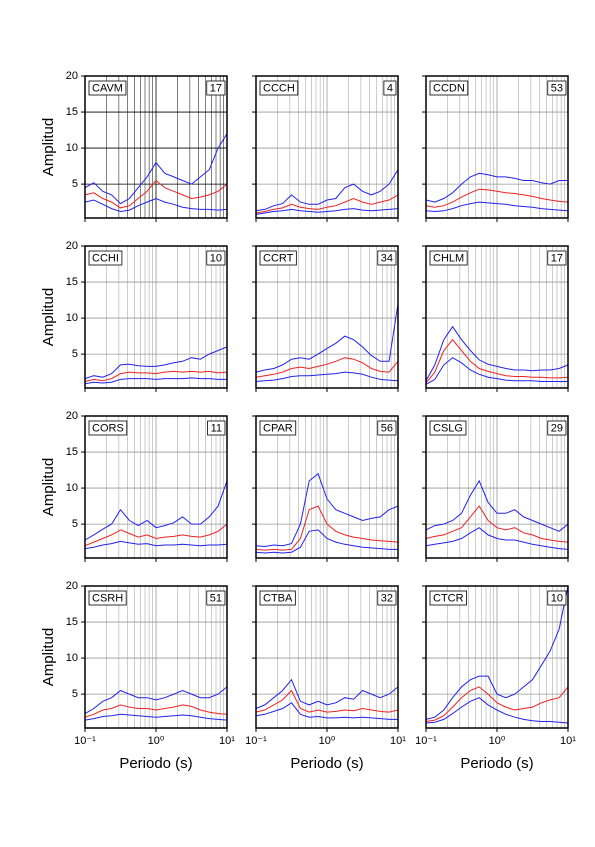  Describe the element at coordinates (448, 258) in the screenshot. I see `station-label: CHLM` at that location.